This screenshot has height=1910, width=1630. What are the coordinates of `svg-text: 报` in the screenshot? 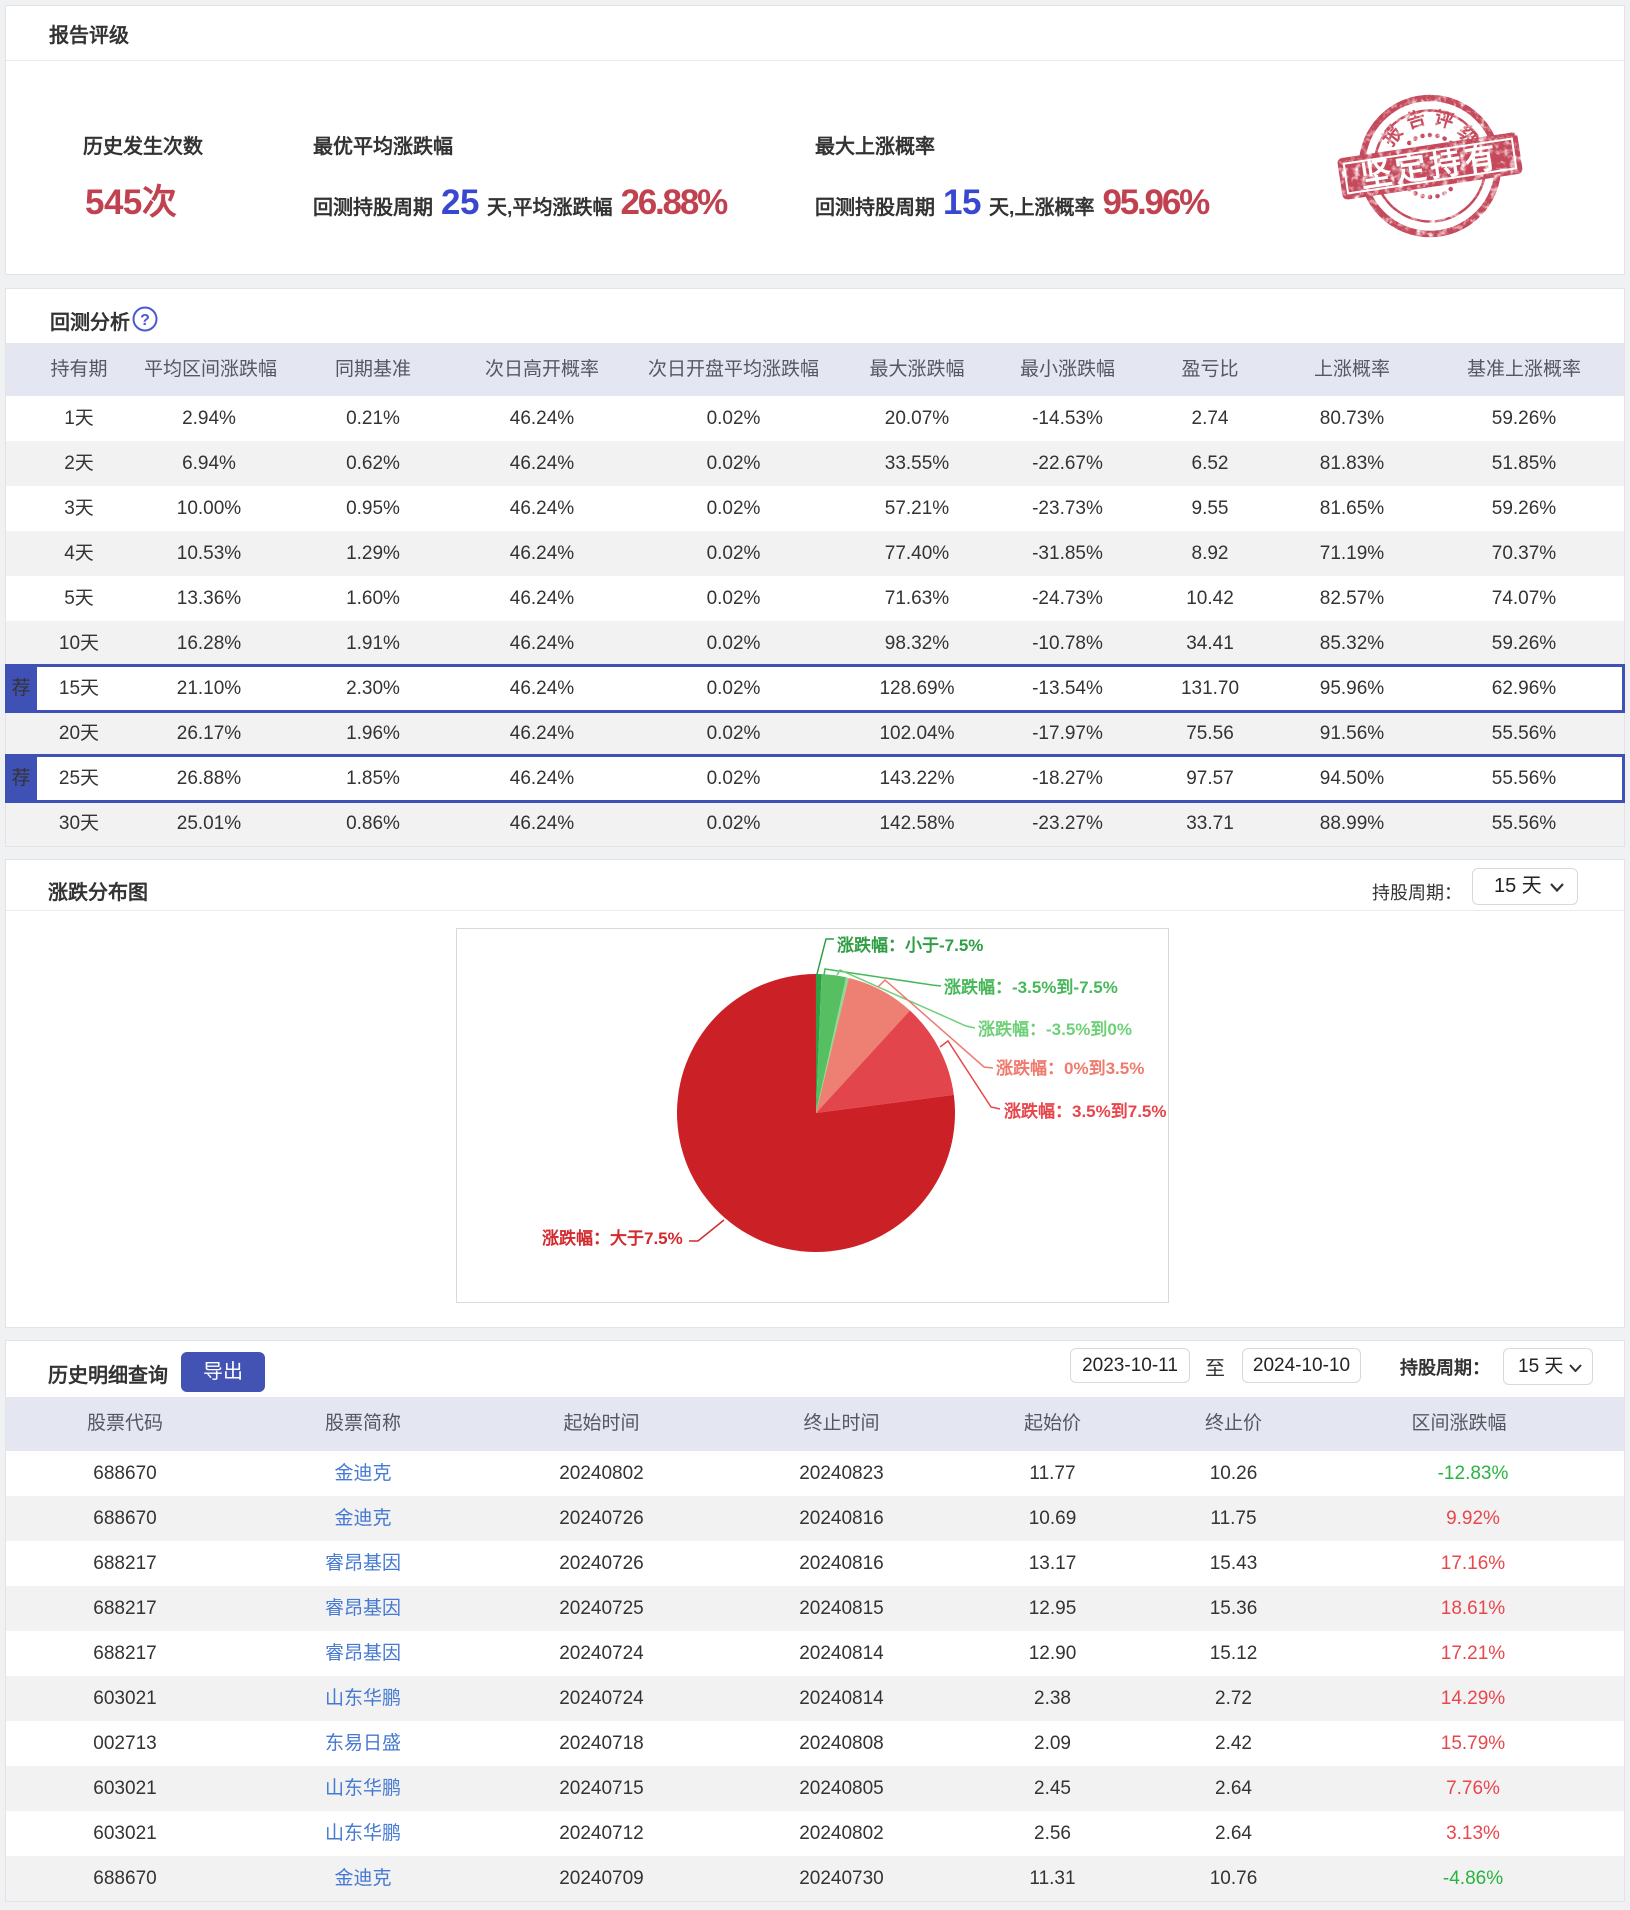 It's located at (1392, 135).